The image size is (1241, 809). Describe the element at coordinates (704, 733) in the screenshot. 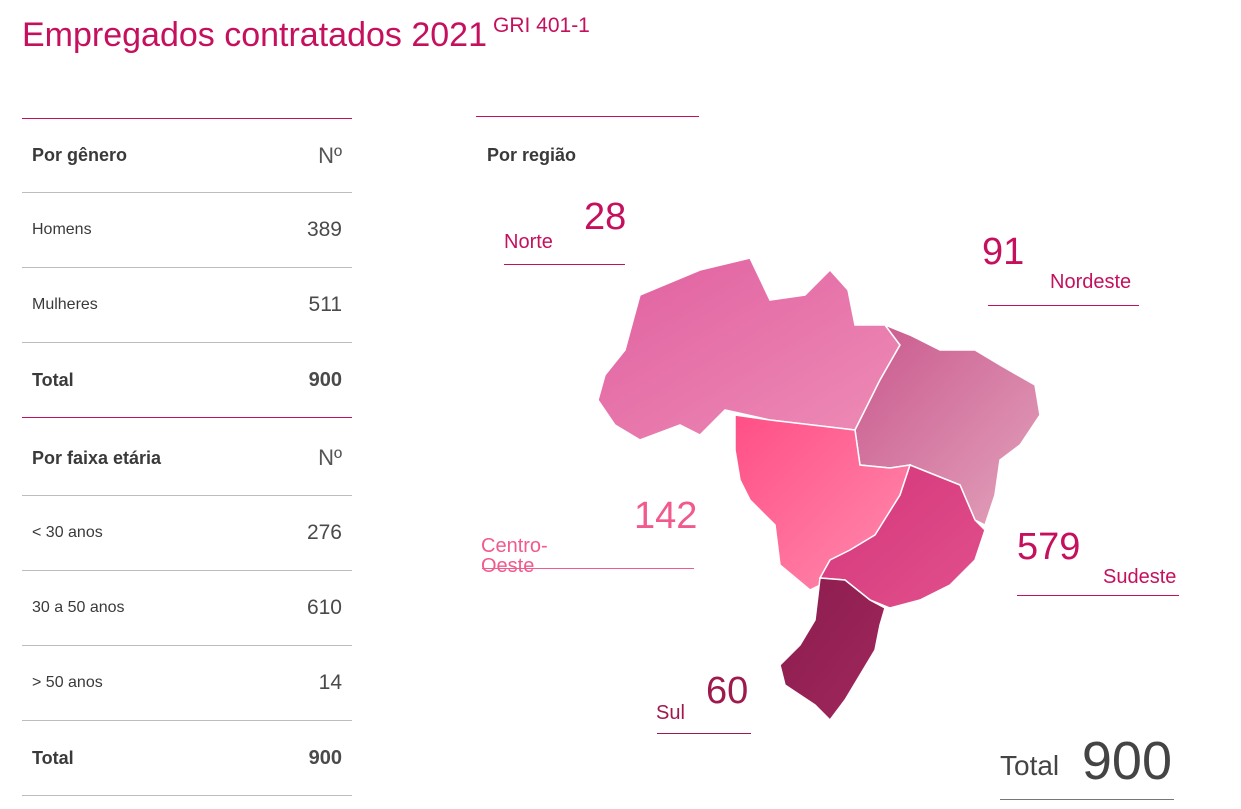

I see `sul-underline` at that location.